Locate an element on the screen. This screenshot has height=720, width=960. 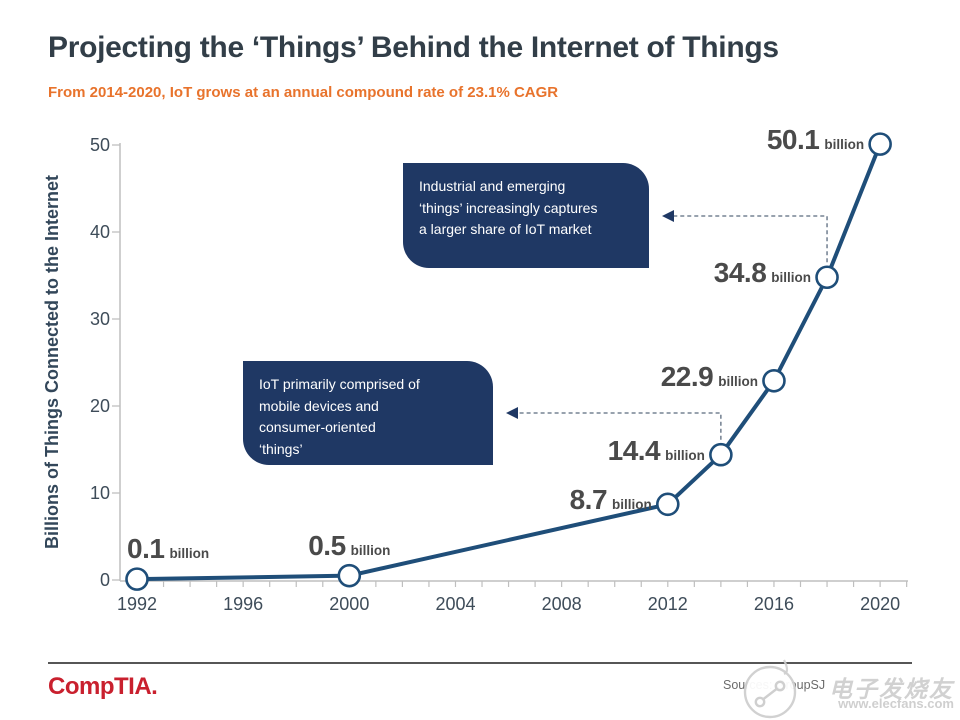
elecfans-magnifier-icon is located at coordinates (770, 689).